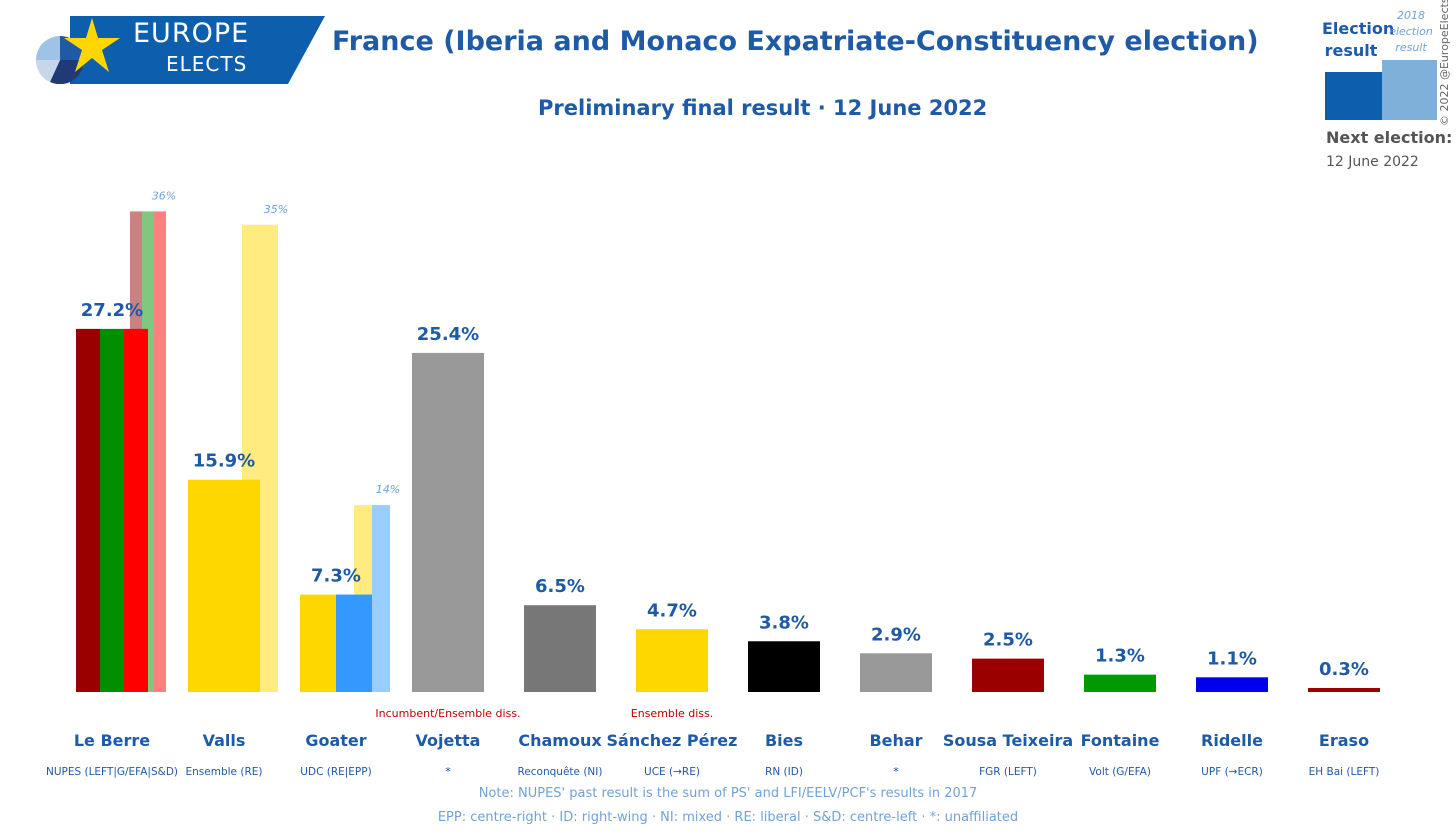 This screenshot has height=834, width=1456. Describe the element at coordinates (112, 310) in the screenshot. I see `value-label: 27.2%` at that location.